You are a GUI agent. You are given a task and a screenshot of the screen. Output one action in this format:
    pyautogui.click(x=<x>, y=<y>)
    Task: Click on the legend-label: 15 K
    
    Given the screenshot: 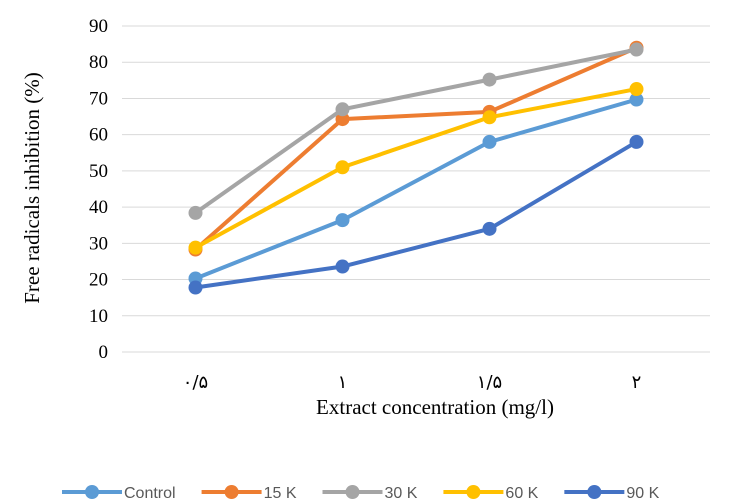 What is the action you would take?
    pyautogui.click(x=280, y=492)
    